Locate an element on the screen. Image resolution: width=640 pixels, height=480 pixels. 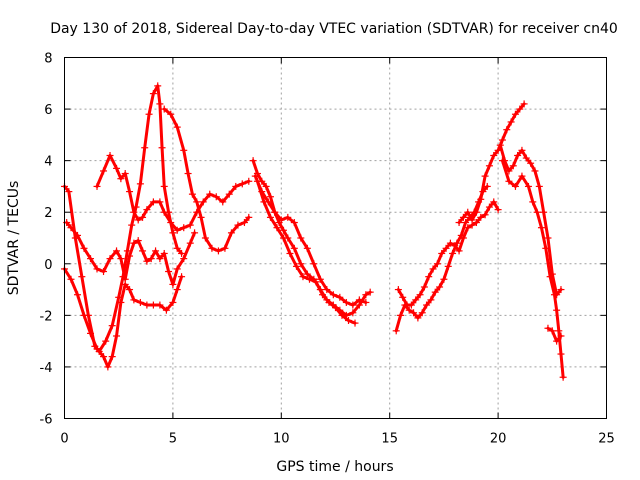
series-track-m is located at coordinates (532, 269).